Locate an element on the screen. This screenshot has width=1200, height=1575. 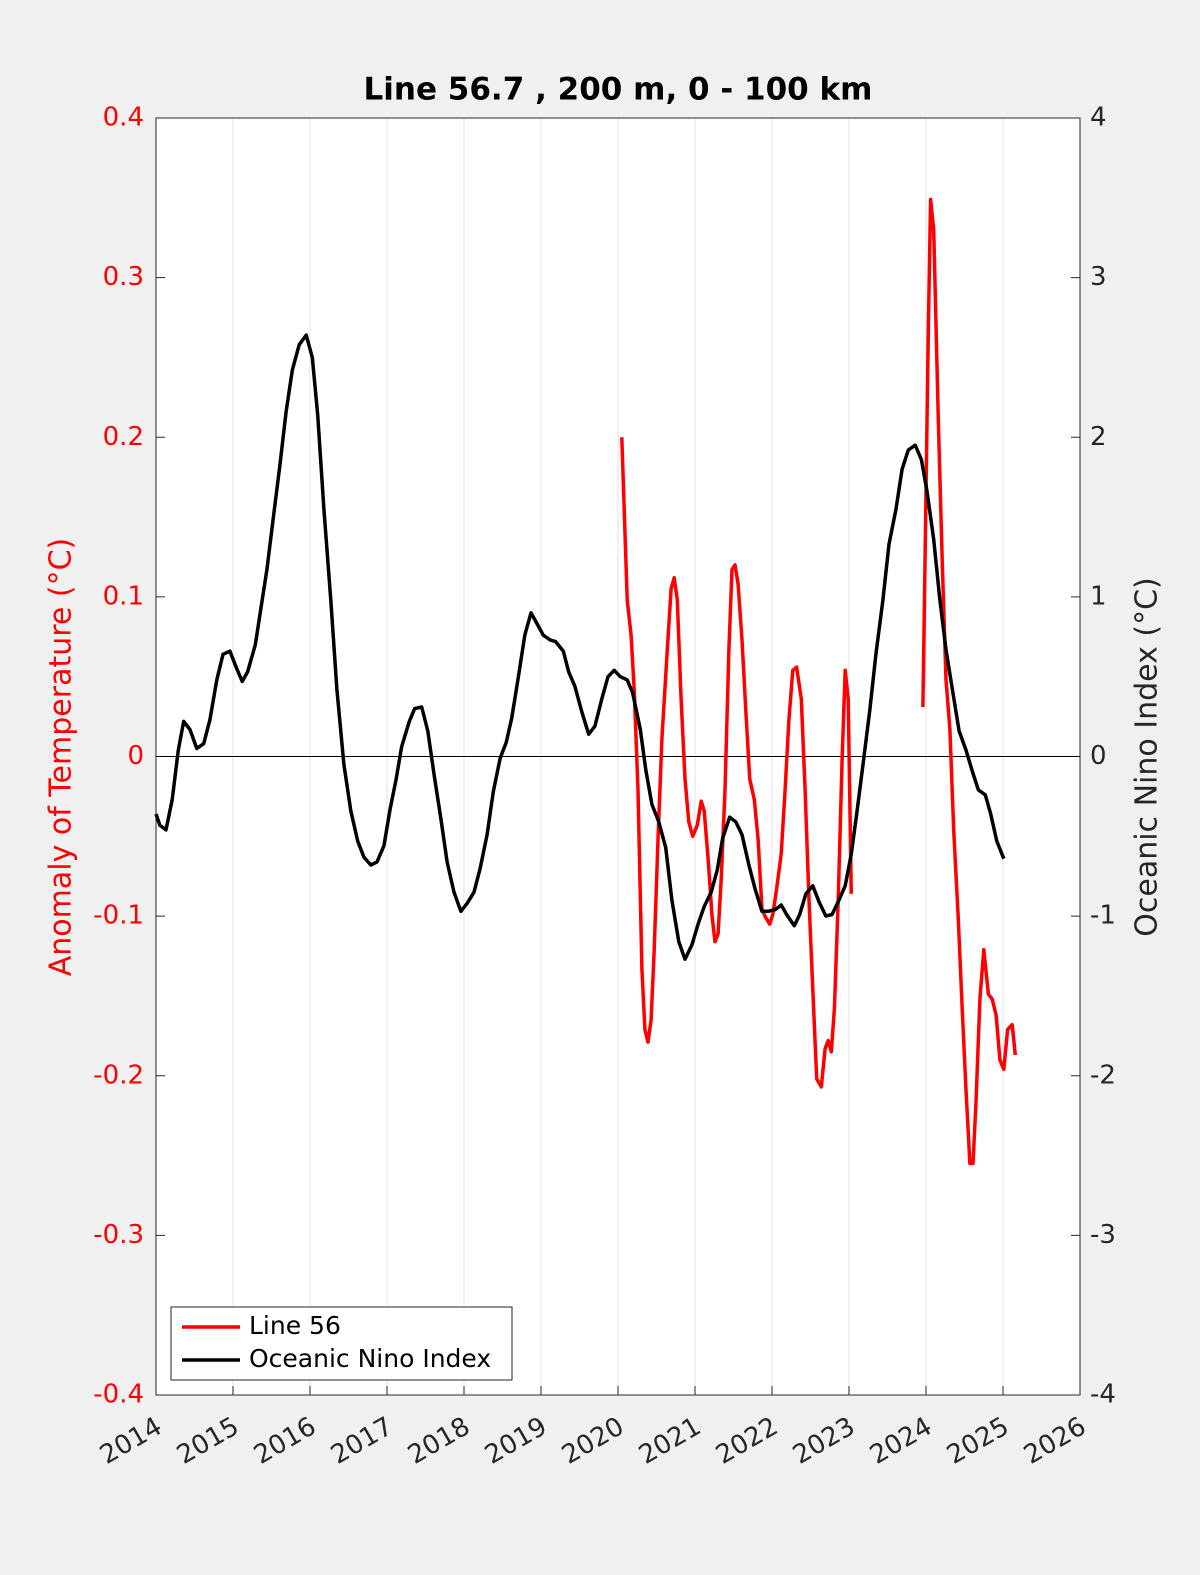
x-tick-label: 2023 is located at coordinates (824, 1441).